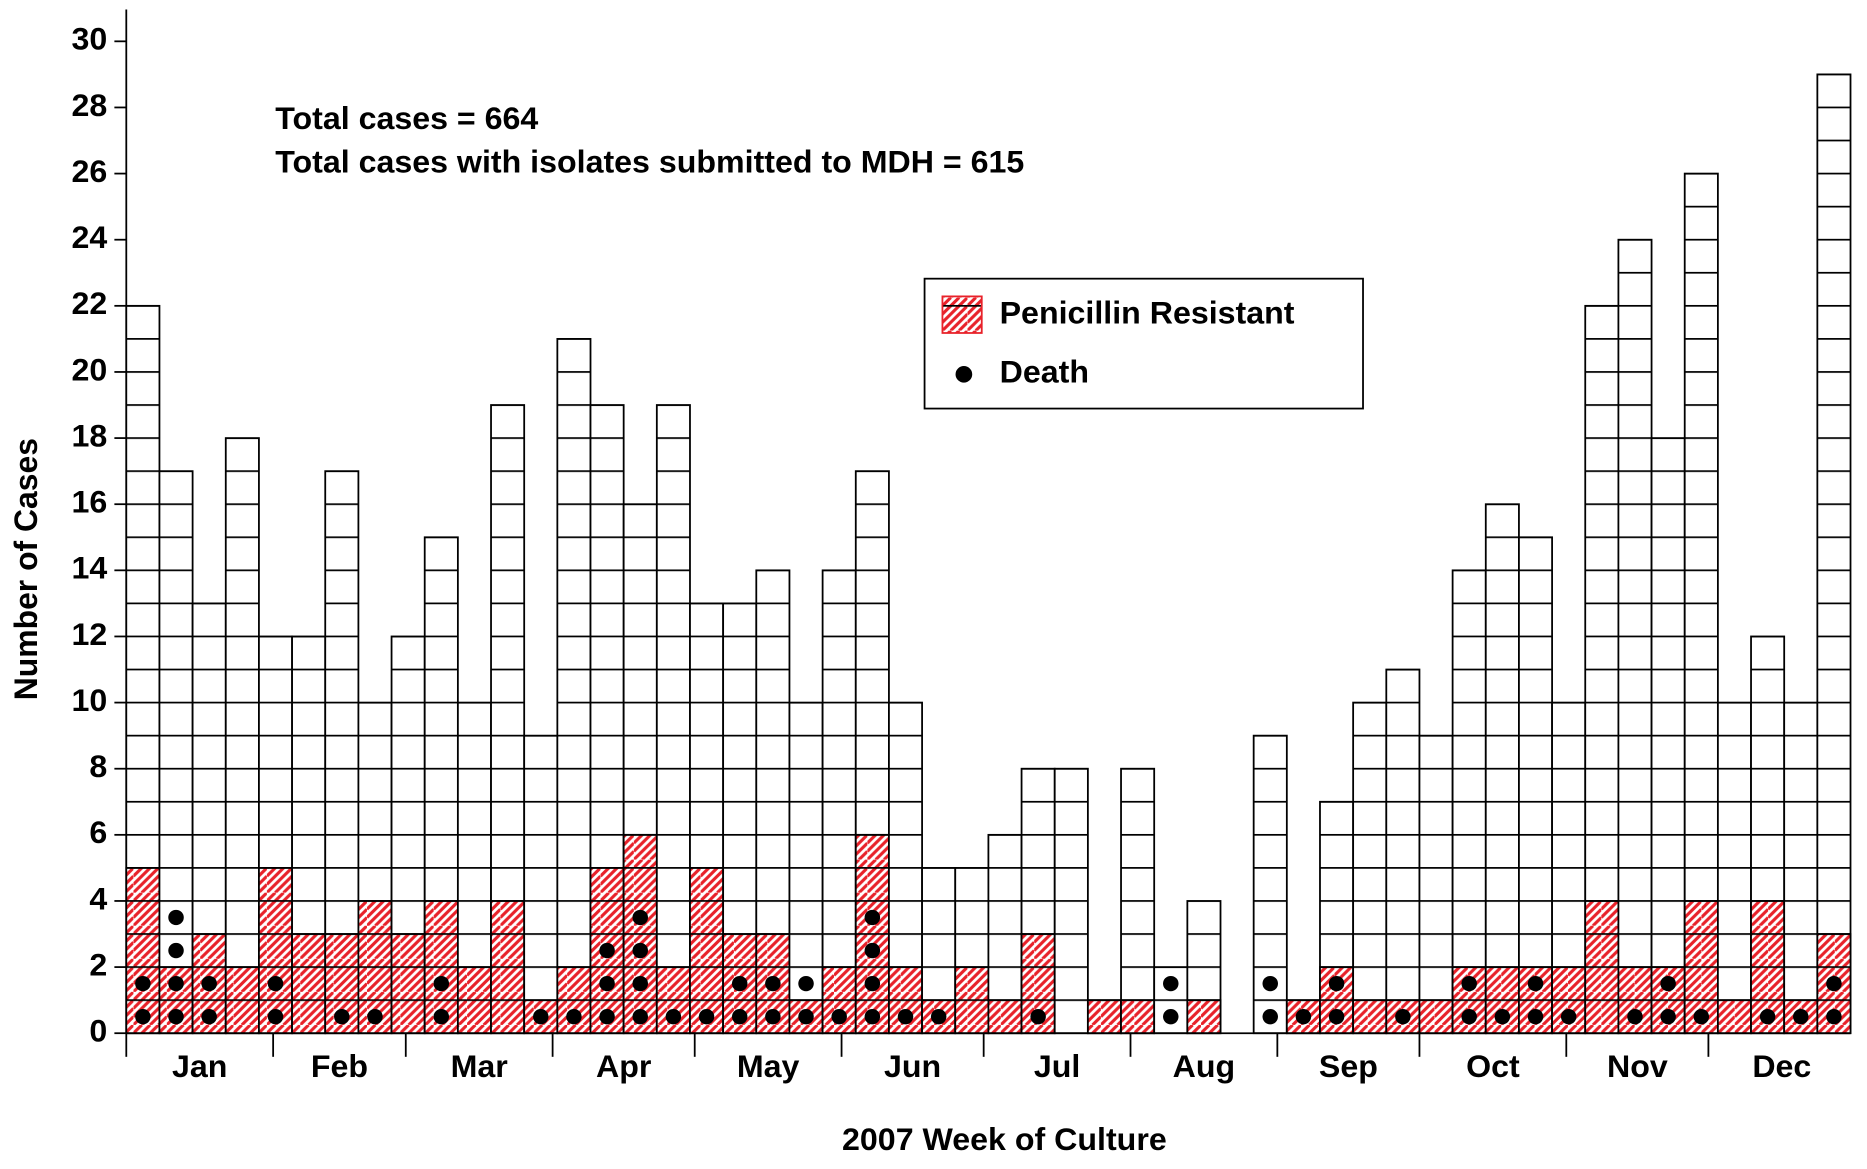 Image resolution: width=1867 pixels, height=1169 pixels. What do you see at coordinates (1044, 372) in the screenshot?
I see `legend-label: Death` at bounding box center [1044, 372].